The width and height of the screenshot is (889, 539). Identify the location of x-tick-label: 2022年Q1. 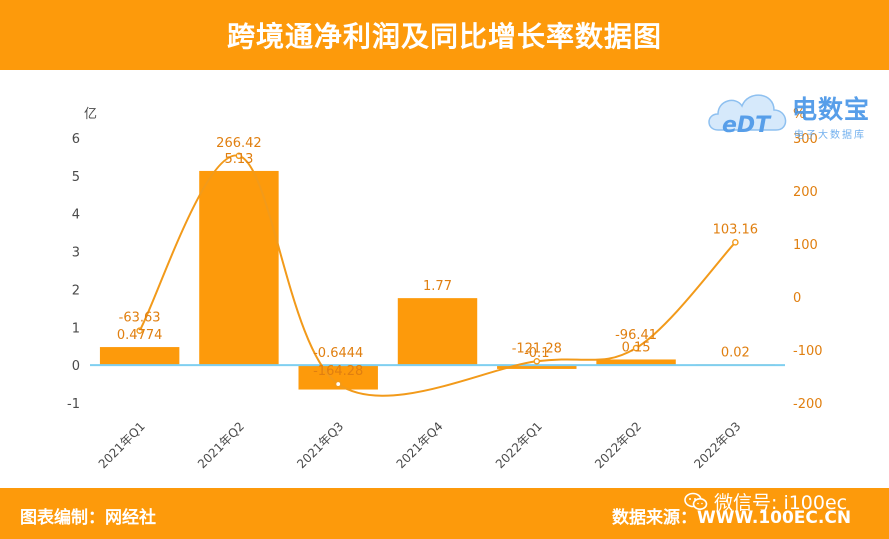
(519, 445).